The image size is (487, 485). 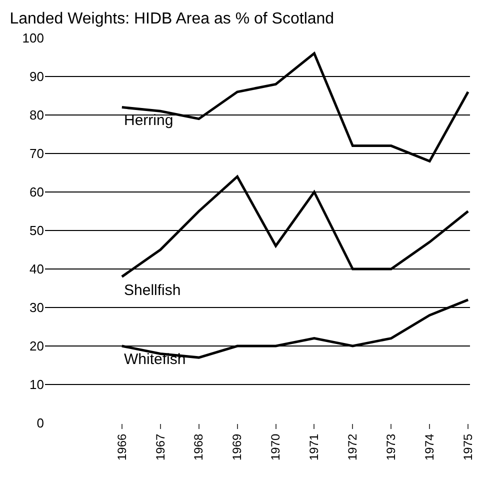 What do you see at coordinates (37, 76) in the screenshot?
I see `y-tick-label: 90` at bounding box center [37, 76].